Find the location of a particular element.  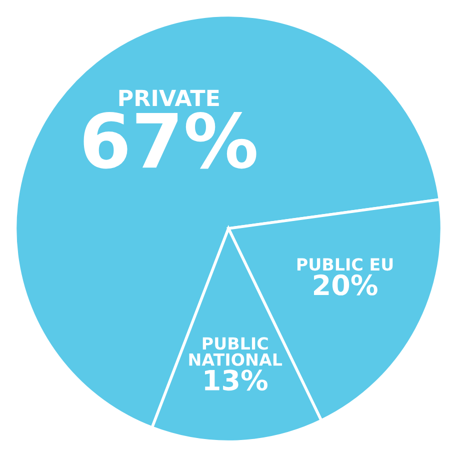

data-label: 13% is located at coordinates (236, 380).